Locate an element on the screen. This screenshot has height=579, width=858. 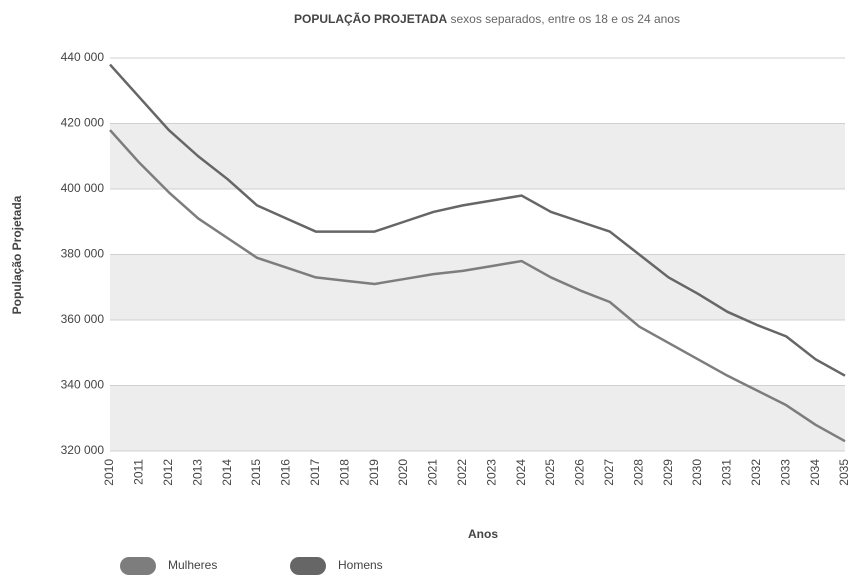
x-tick-label: 2027 is located at coordinates (609, 472).